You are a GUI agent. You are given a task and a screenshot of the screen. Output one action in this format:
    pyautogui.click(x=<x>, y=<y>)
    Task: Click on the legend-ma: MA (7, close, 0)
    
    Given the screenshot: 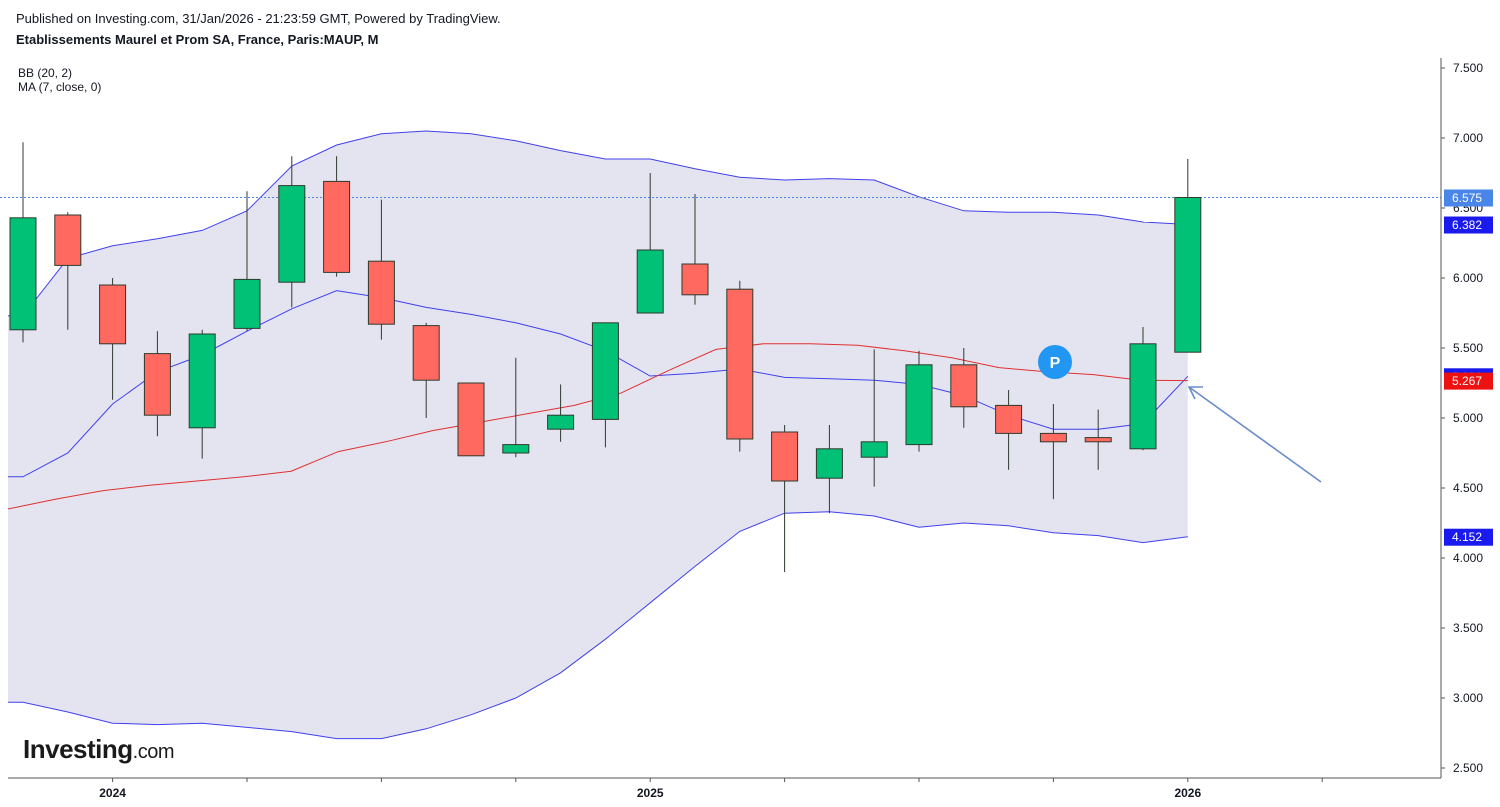 What is the action you would take?
    pyautogui.click(x=60, y=87)
    